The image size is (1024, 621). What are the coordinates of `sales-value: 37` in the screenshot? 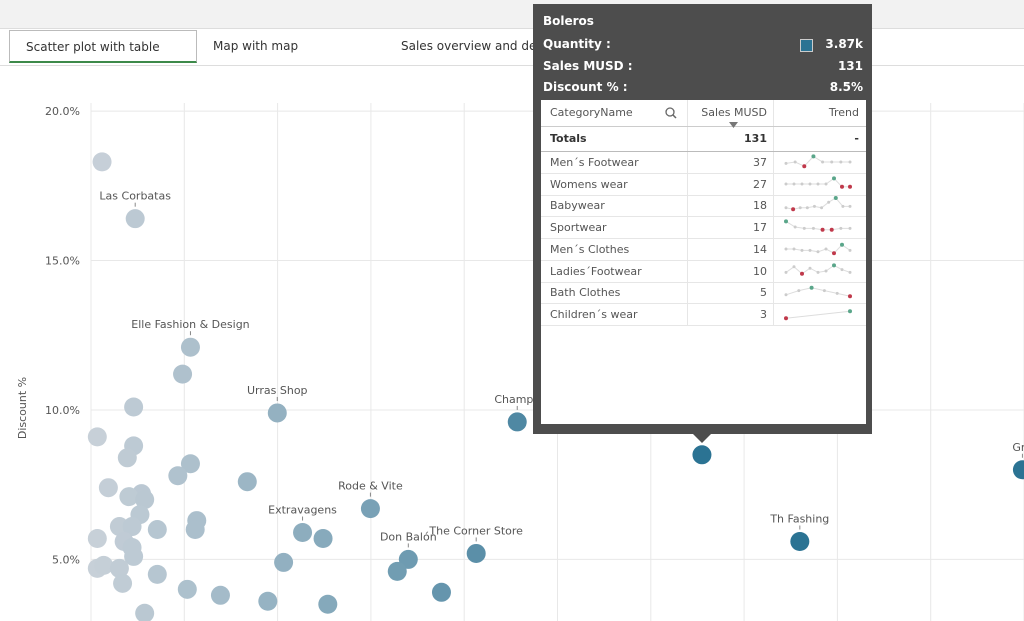 It's located at (727, 162).